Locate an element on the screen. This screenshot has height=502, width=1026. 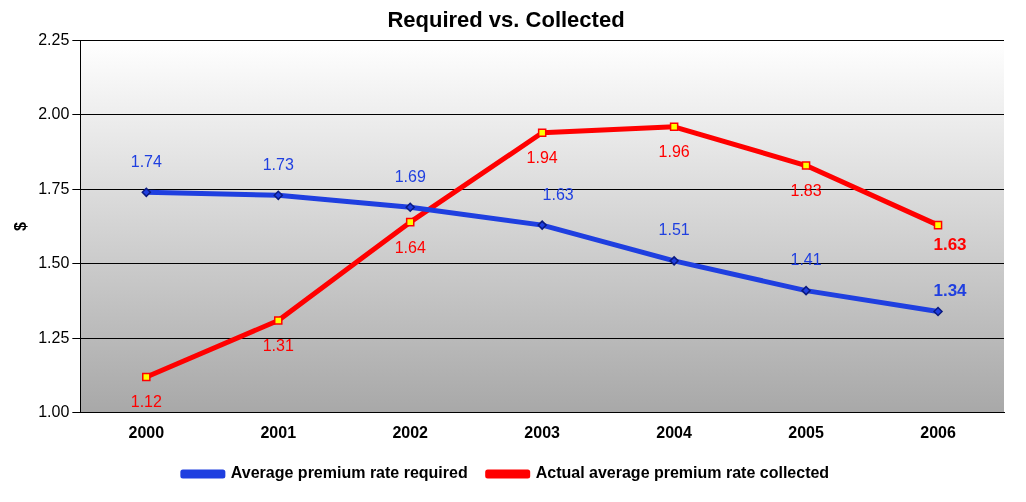
y-tick-label: 1.25 is located at coordinates (54, 337).